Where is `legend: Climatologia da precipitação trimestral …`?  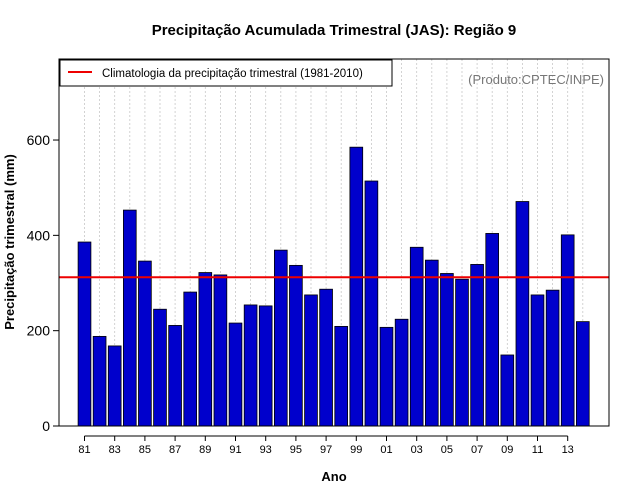
legend: Climatologia da precipitação trimestral … is located at coordinates (226, 73).